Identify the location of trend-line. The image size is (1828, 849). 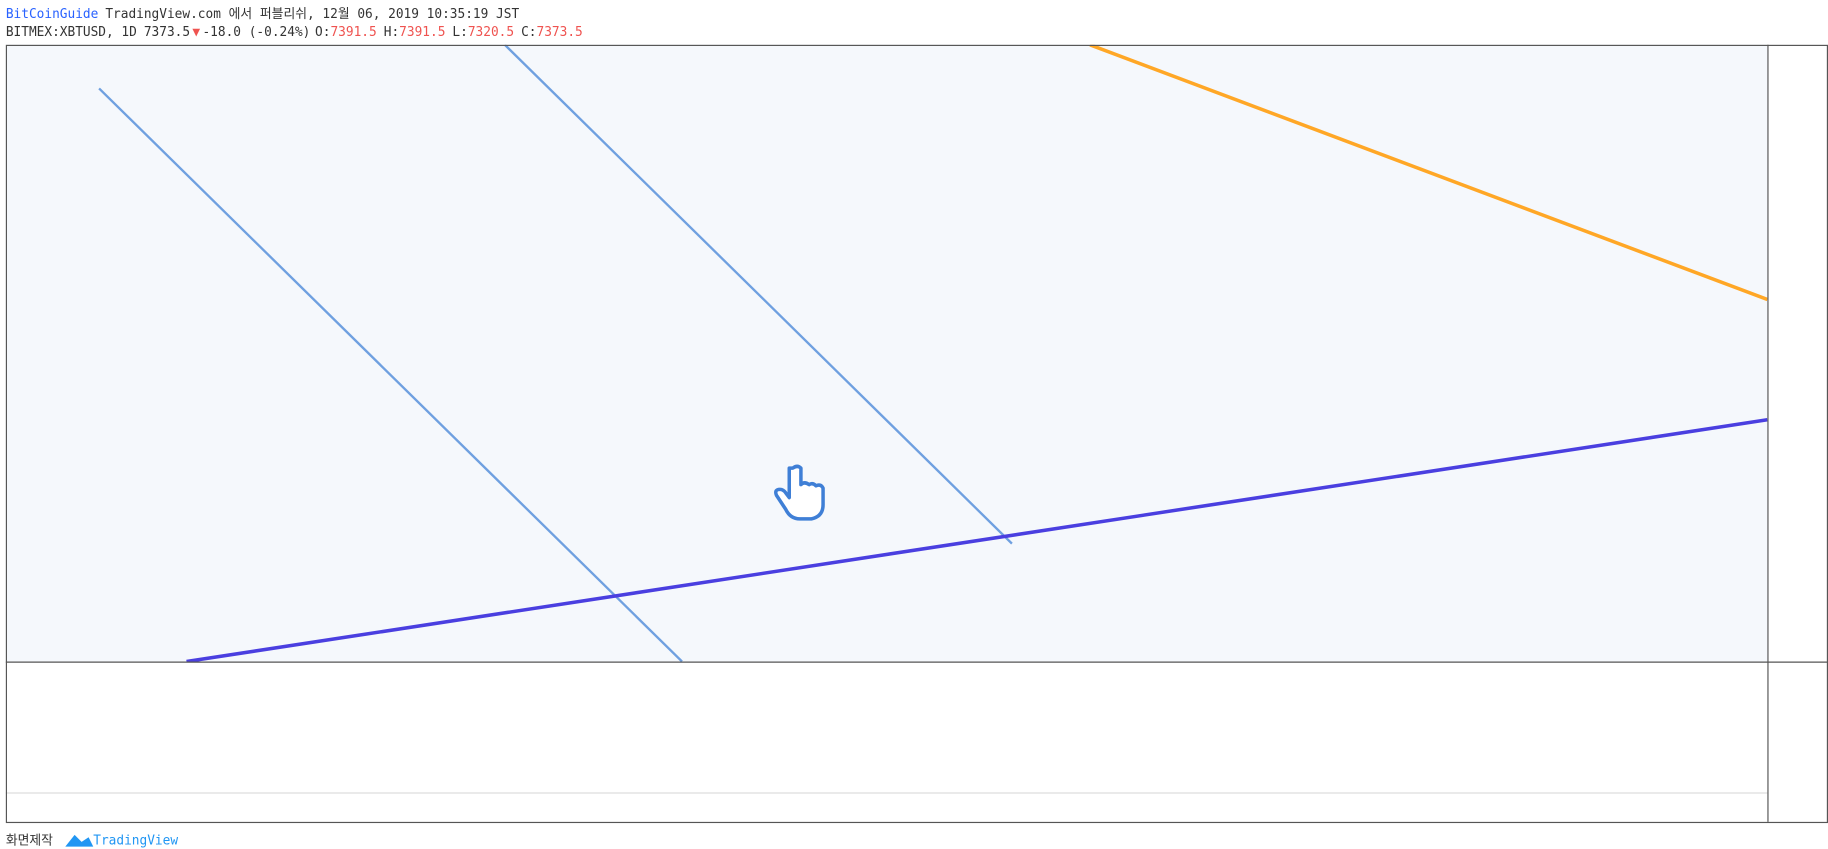
(1428, 173).